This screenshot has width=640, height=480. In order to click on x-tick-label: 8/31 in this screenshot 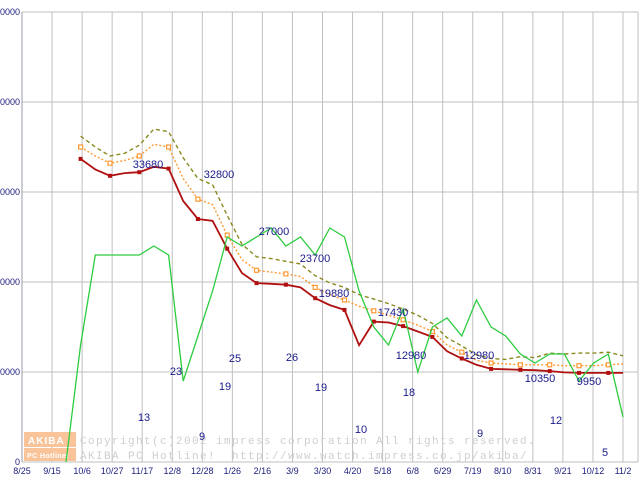, I will do `click(533, 471)`.